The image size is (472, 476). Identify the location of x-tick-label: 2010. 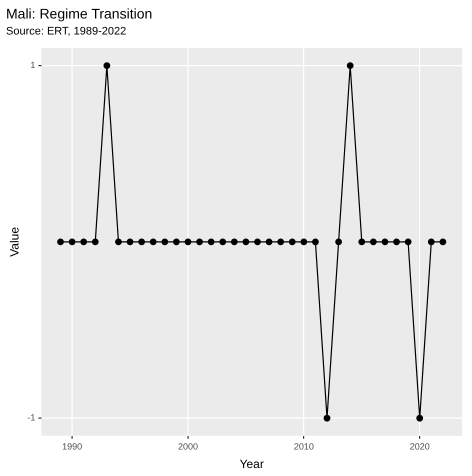
(304, 447).